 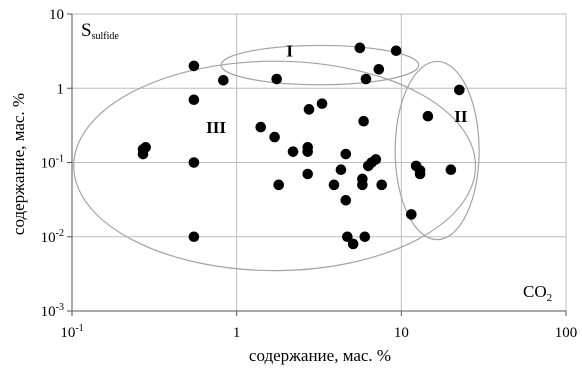 I want to click on y-tick-label: 10⁻¹, so click(x=52, y=163).